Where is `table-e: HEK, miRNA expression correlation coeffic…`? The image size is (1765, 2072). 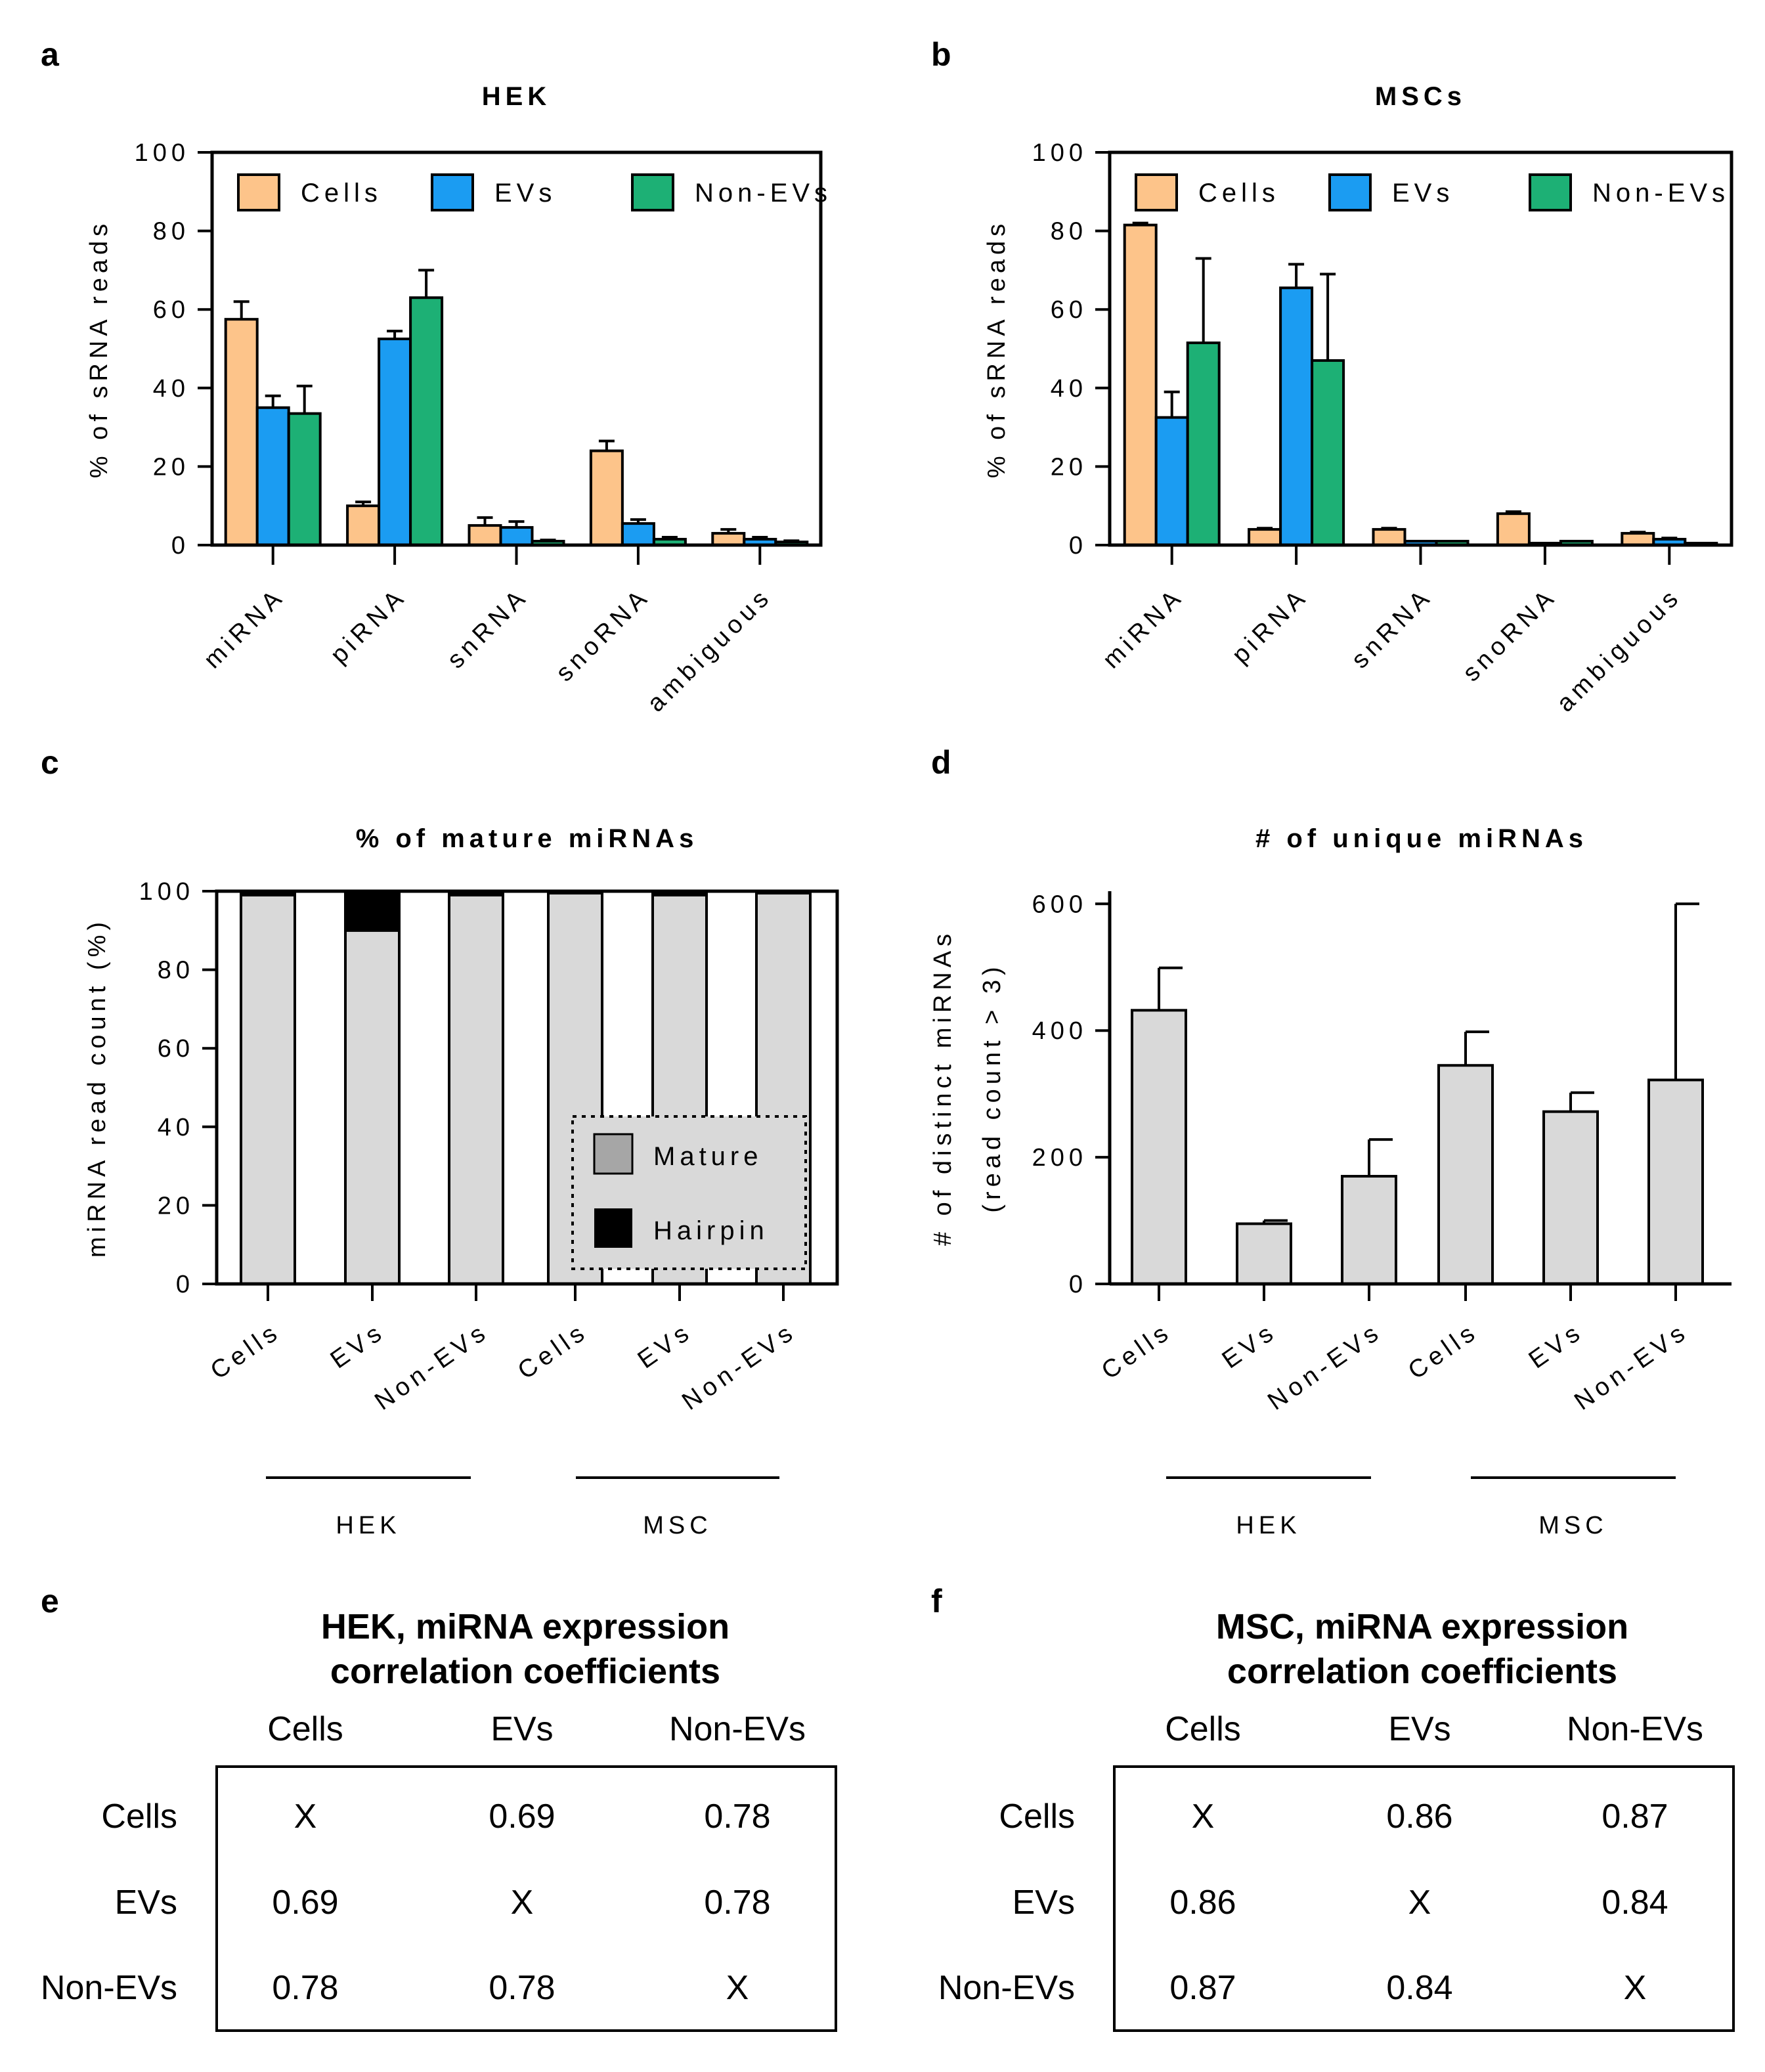 table-e: HEK, miRNA expression correlation coeffic… is located at coordinates (439, 1820).